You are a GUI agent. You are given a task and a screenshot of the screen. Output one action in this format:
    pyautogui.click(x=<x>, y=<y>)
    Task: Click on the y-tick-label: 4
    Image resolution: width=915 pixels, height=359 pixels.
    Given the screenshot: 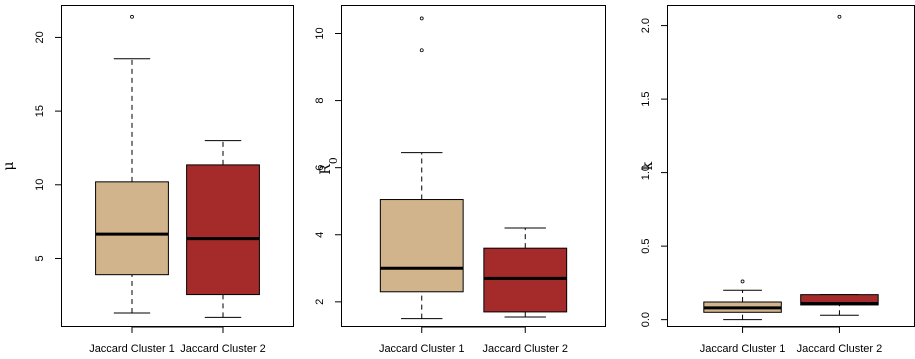 What is the action you would take?
    pyautogui.click(x=320, y=235)
    